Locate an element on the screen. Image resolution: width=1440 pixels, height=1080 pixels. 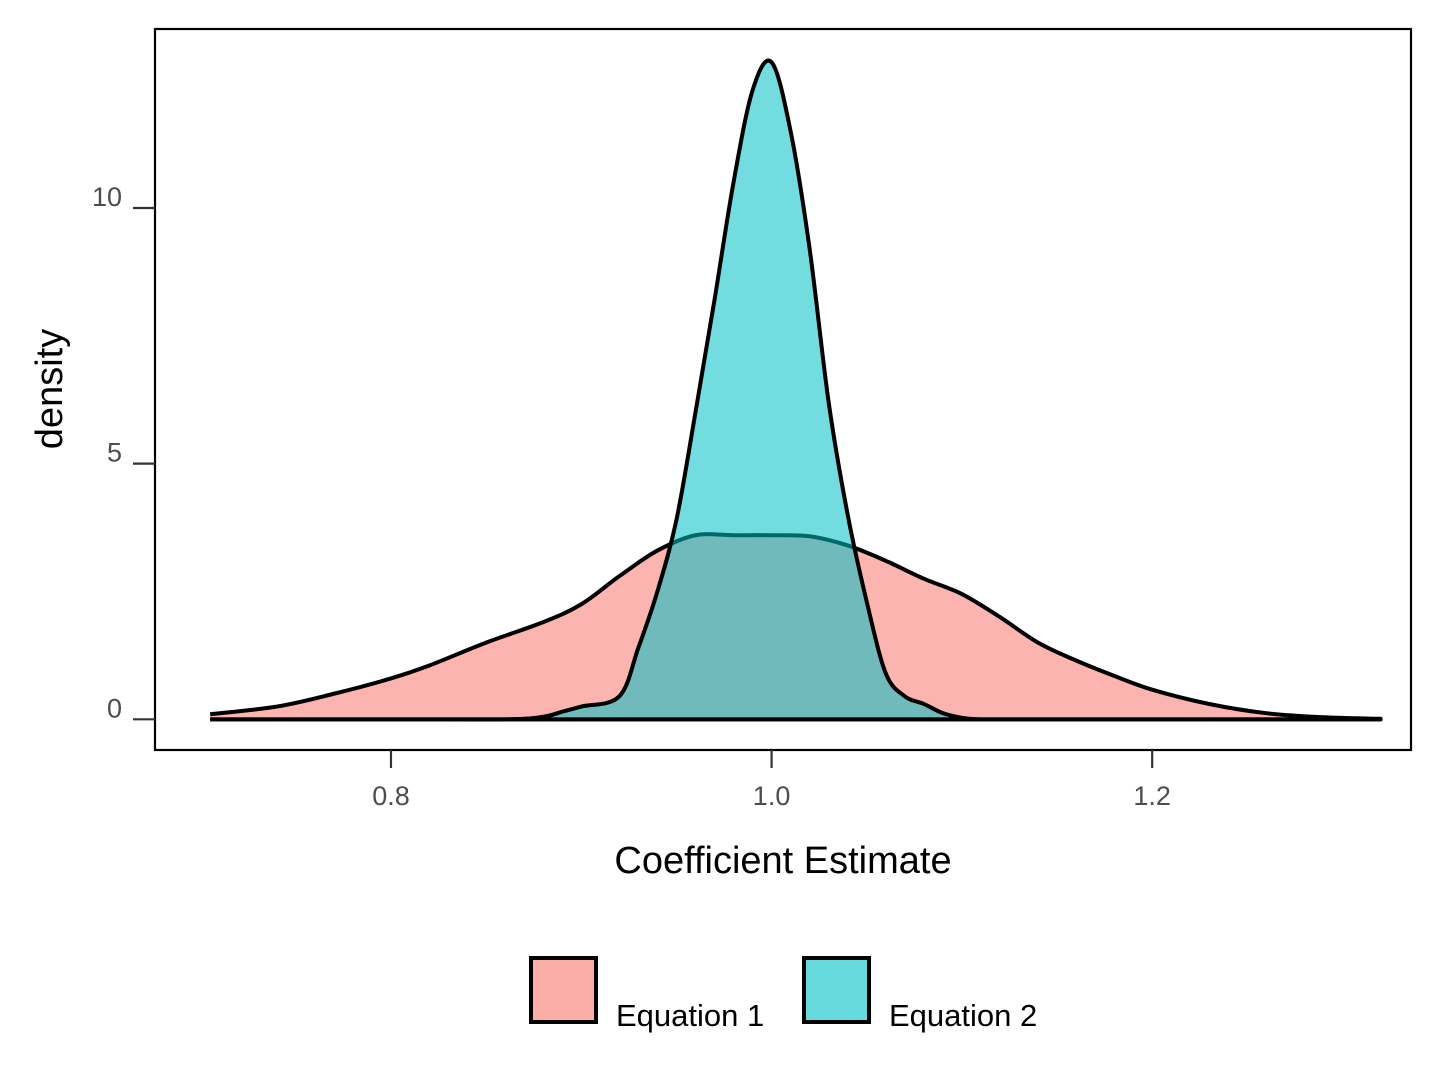
y-tick-label: 5 is located at coordinates (114, 453).